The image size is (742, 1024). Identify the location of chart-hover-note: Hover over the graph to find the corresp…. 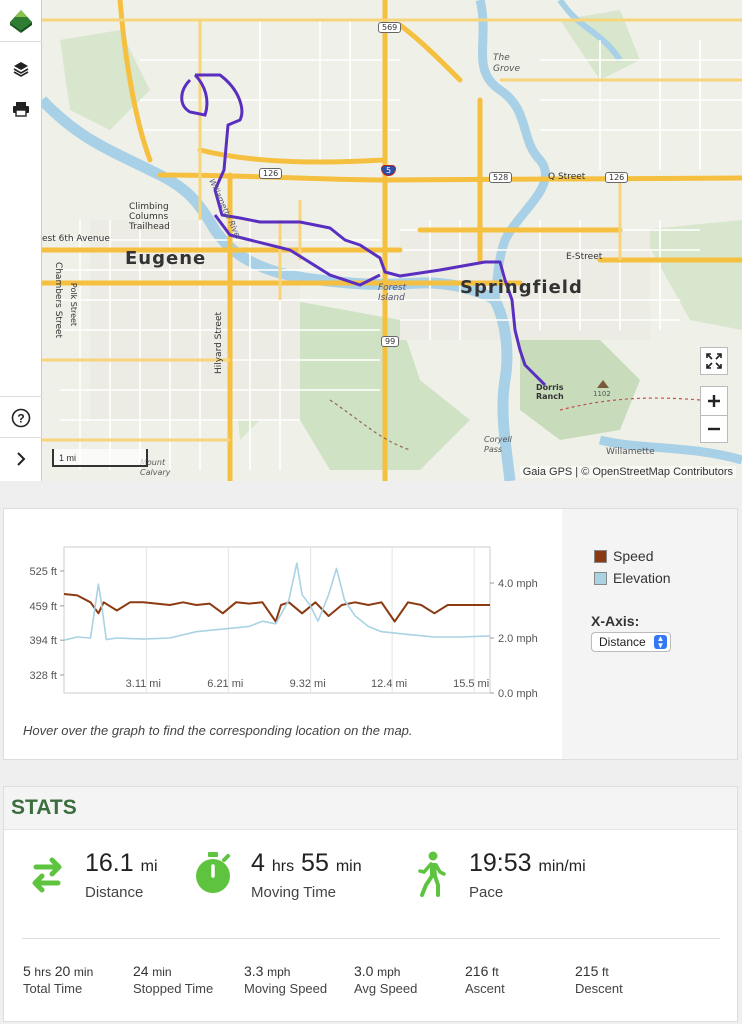
(218, 730).